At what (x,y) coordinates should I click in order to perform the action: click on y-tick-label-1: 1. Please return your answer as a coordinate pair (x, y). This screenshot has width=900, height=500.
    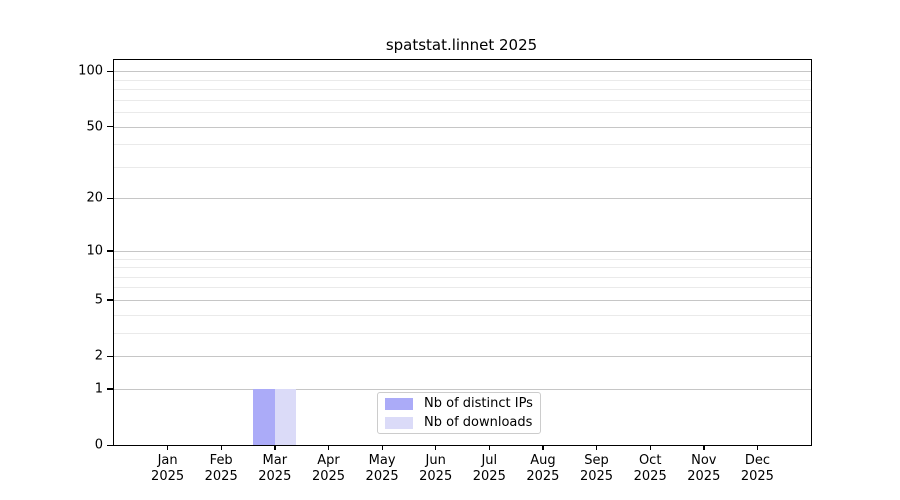
    Looking at the image, I should click on (98, 389).